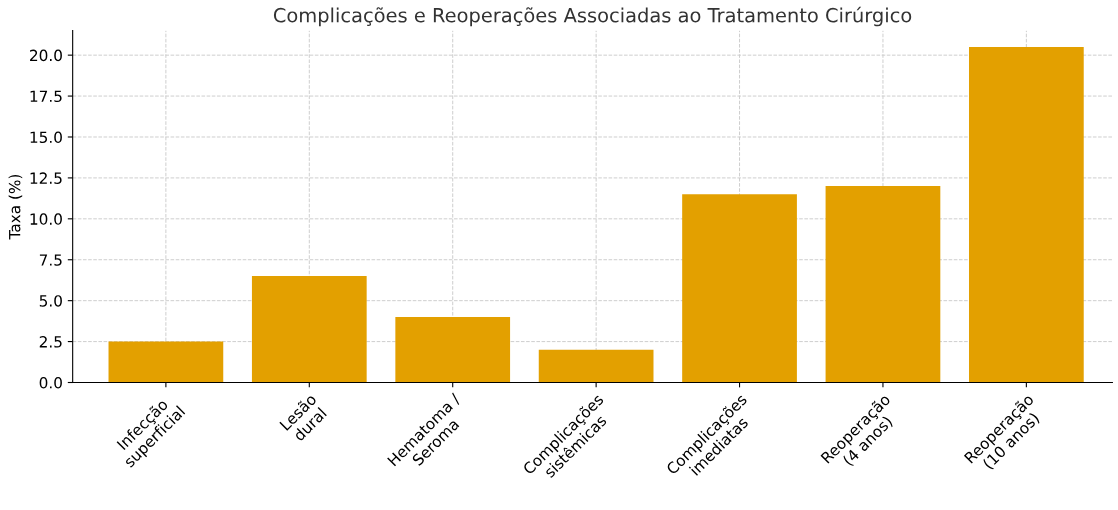  Describe the element at coordinates (50, 342) in the screenshot. I see `y-tick-label: 2.5` at that location.